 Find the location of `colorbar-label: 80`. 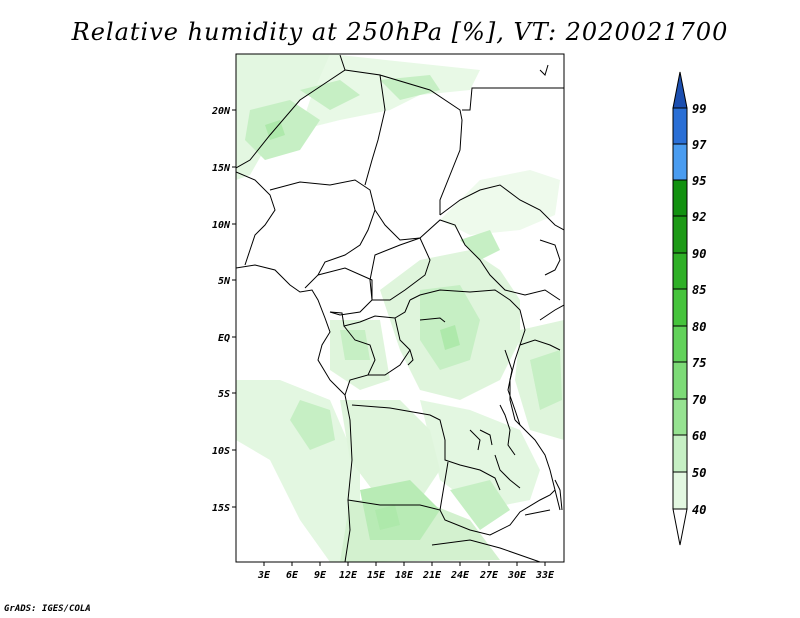

colorbar-label: 80 is located at coordinates (699, 327).